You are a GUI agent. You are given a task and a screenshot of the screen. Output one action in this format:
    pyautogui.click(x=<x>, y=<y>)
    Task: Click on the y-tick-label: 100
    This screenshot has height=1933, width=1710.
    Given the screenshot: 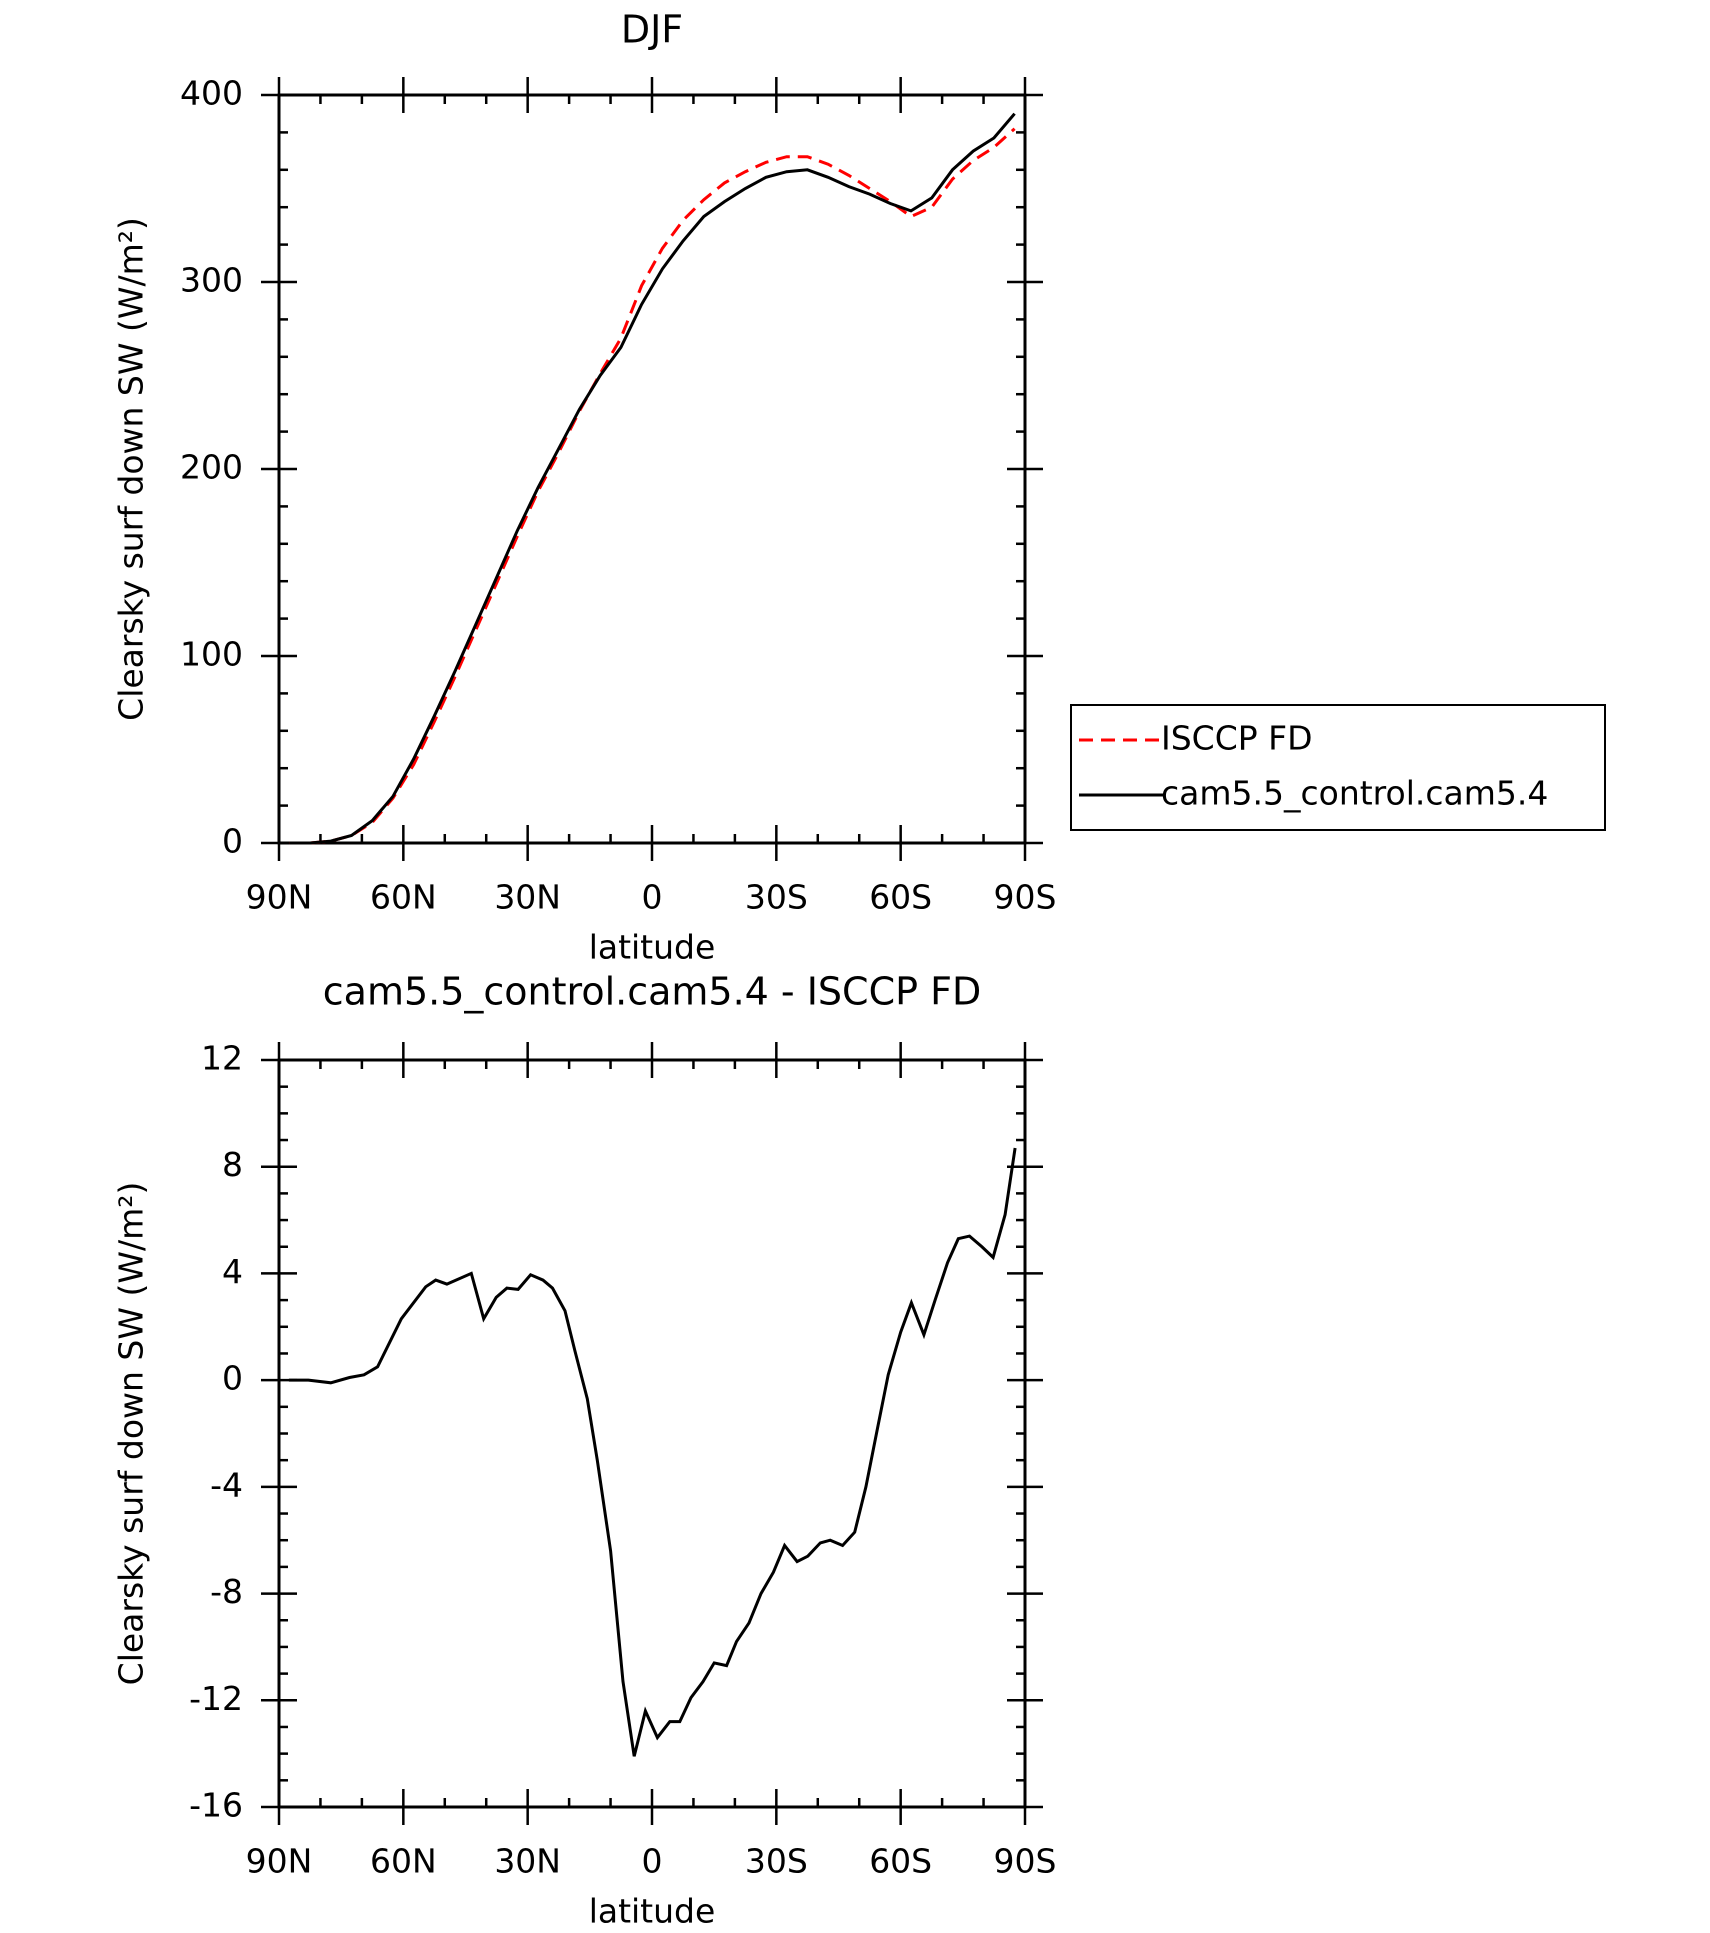 What is the action you would take?
    pyautogui.click(x=211, y=654)
    